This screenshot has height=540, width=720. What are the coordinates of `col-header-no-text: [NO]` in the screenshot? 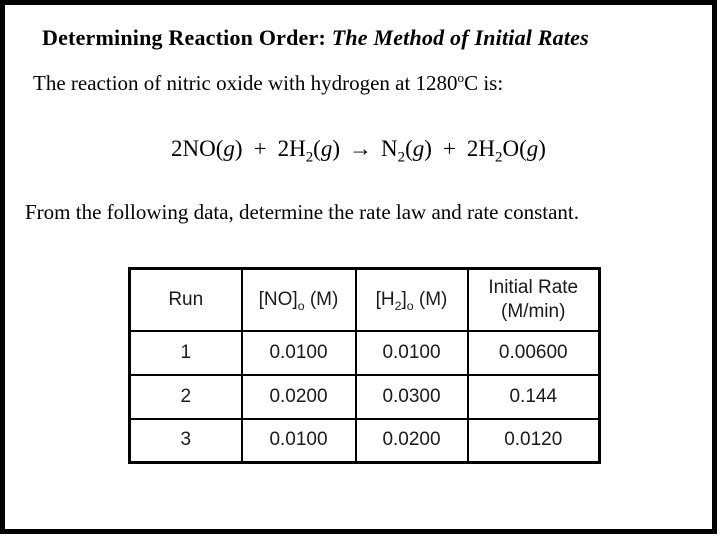 It's located at (278, 299).